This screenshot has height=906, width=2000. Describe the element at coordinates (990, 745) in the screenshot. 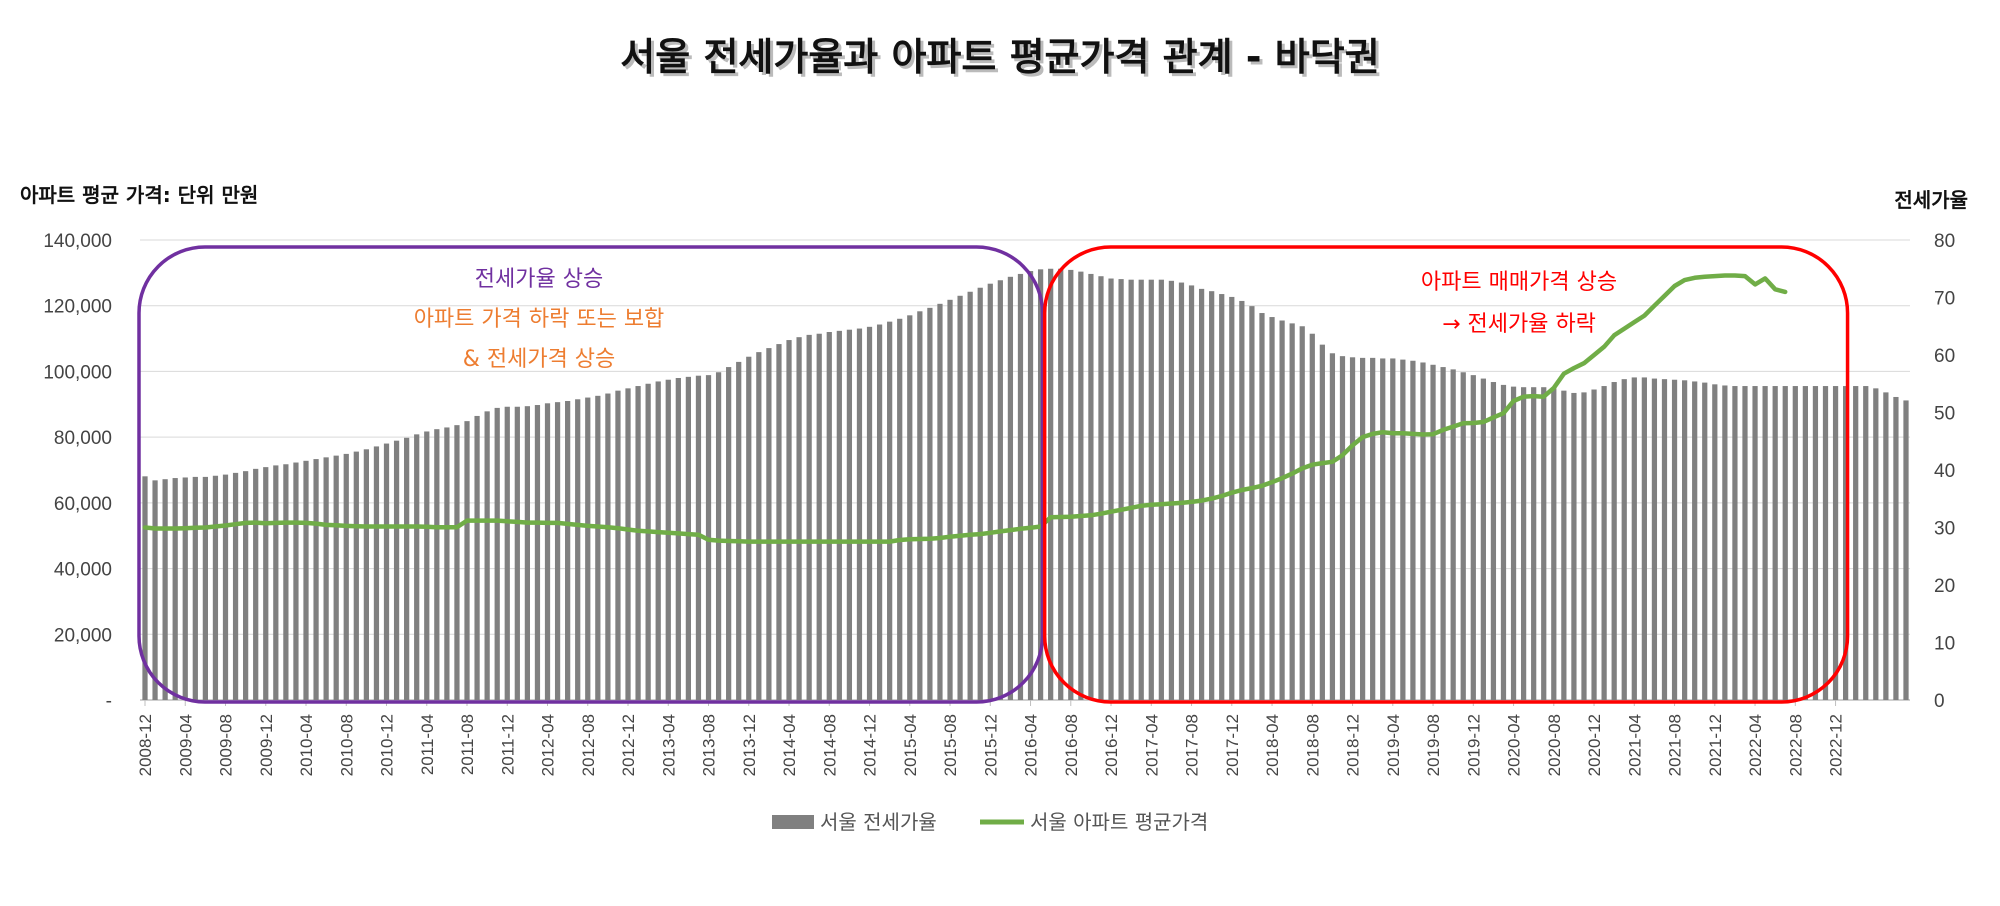

I see `x-tick-label: 2015-12` at that location.